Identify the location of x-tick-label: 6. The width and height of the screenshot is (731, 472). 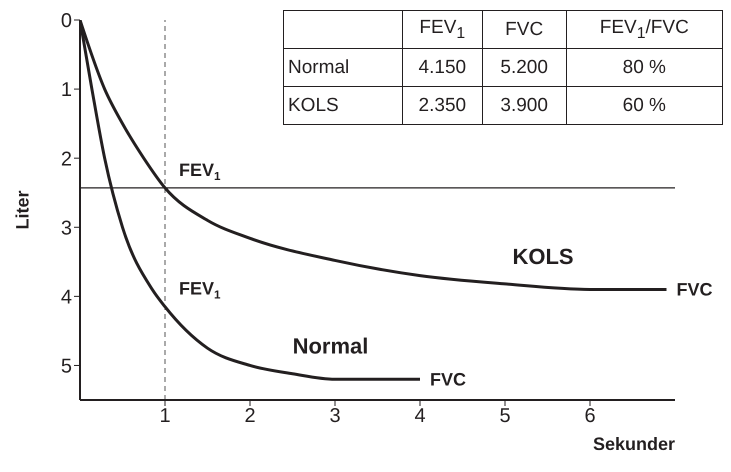
(590, 416).